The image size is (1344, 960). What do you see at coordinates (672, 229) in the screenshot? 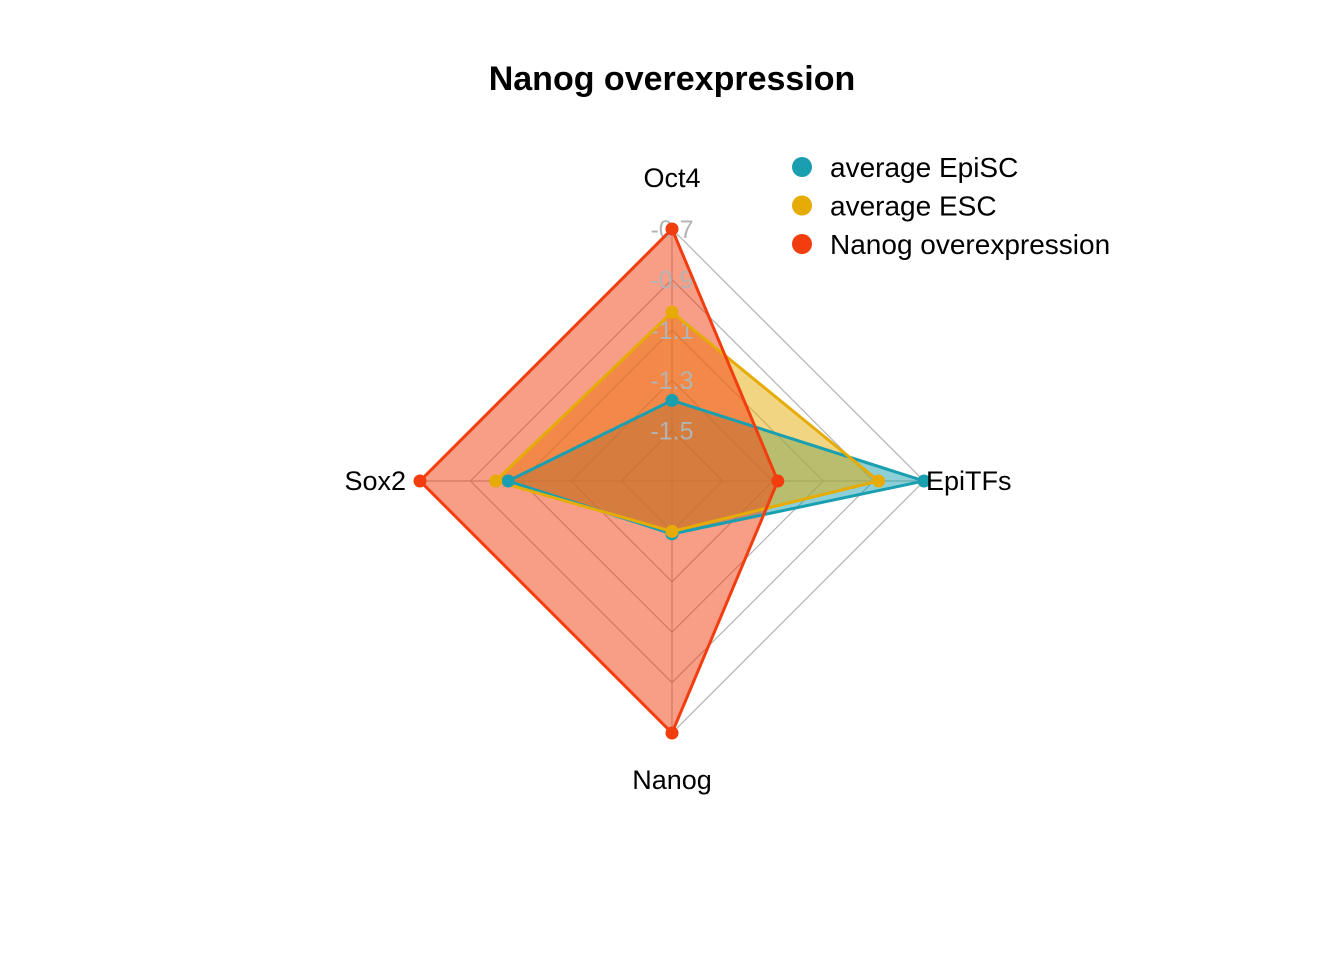
I see `data-point-nanog-overexpression-oct4` at bounding box center [672, 229].